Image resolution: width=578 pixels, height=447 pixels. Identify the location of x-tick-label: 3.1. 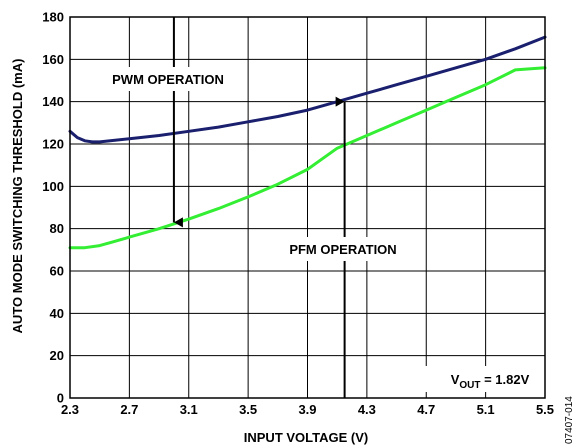
(189, 409).